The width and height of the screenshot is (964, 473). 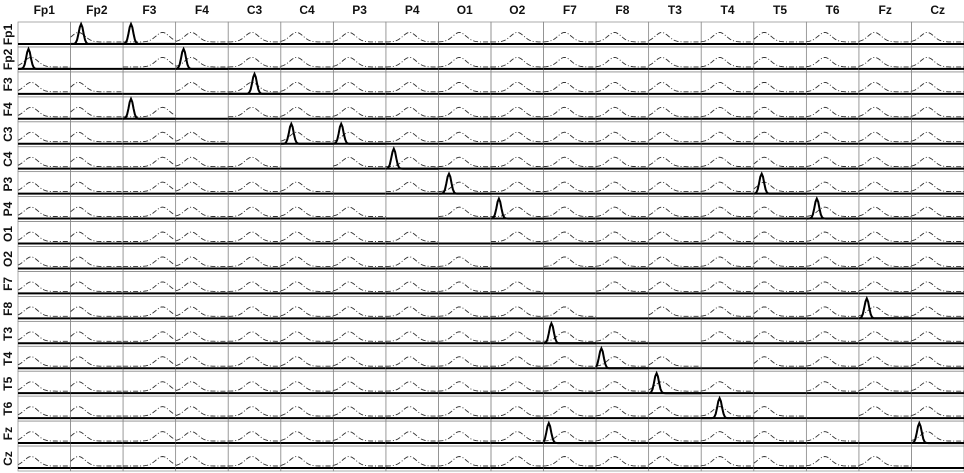 I want to click on row-label: Cz, so click(x=8, y=458).